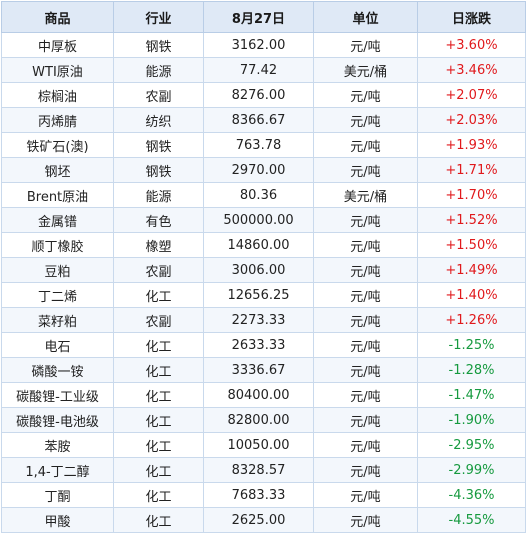 This screenshot has width=526, height=539. What do you see at coordinates (258, 145) in the screenshot?
I see `cell-price: 763.78` at bounding box center [258, 145].